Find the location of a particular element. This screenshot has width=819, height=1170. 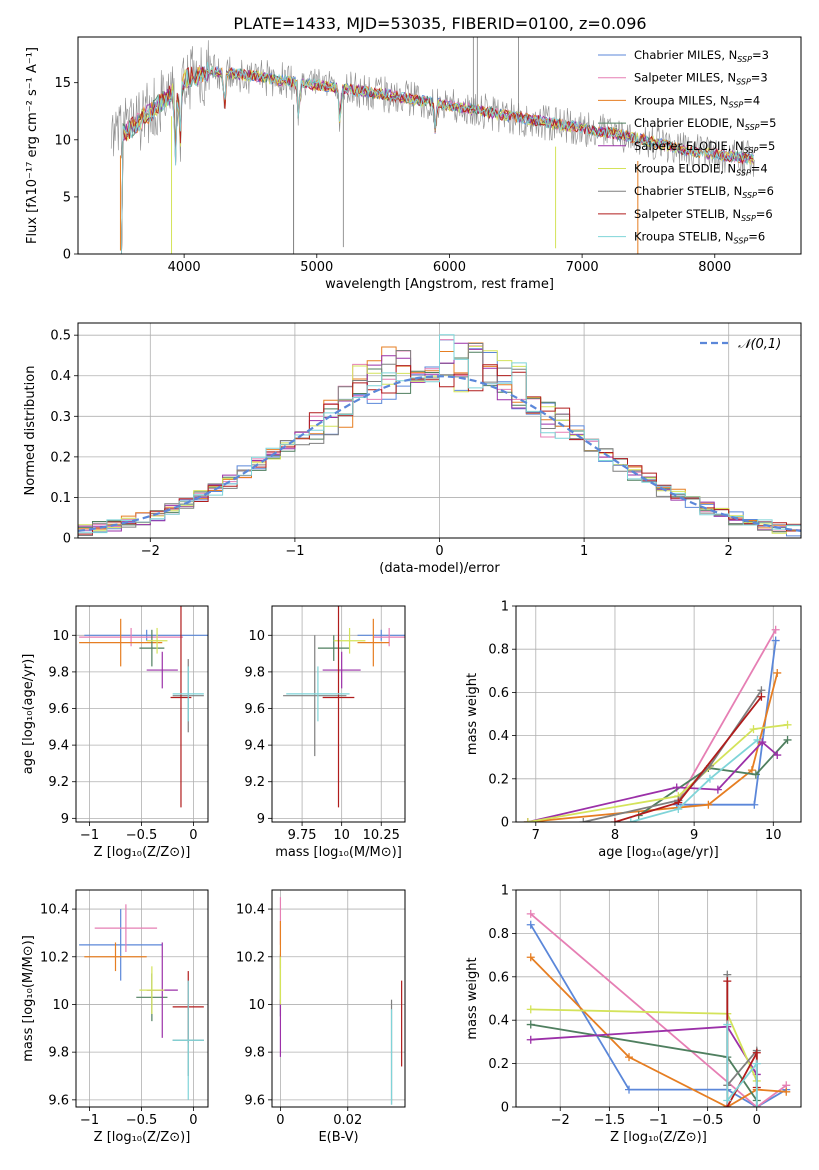

errorbar-point-chabrier-elodie is located at coordinates (333, 648).